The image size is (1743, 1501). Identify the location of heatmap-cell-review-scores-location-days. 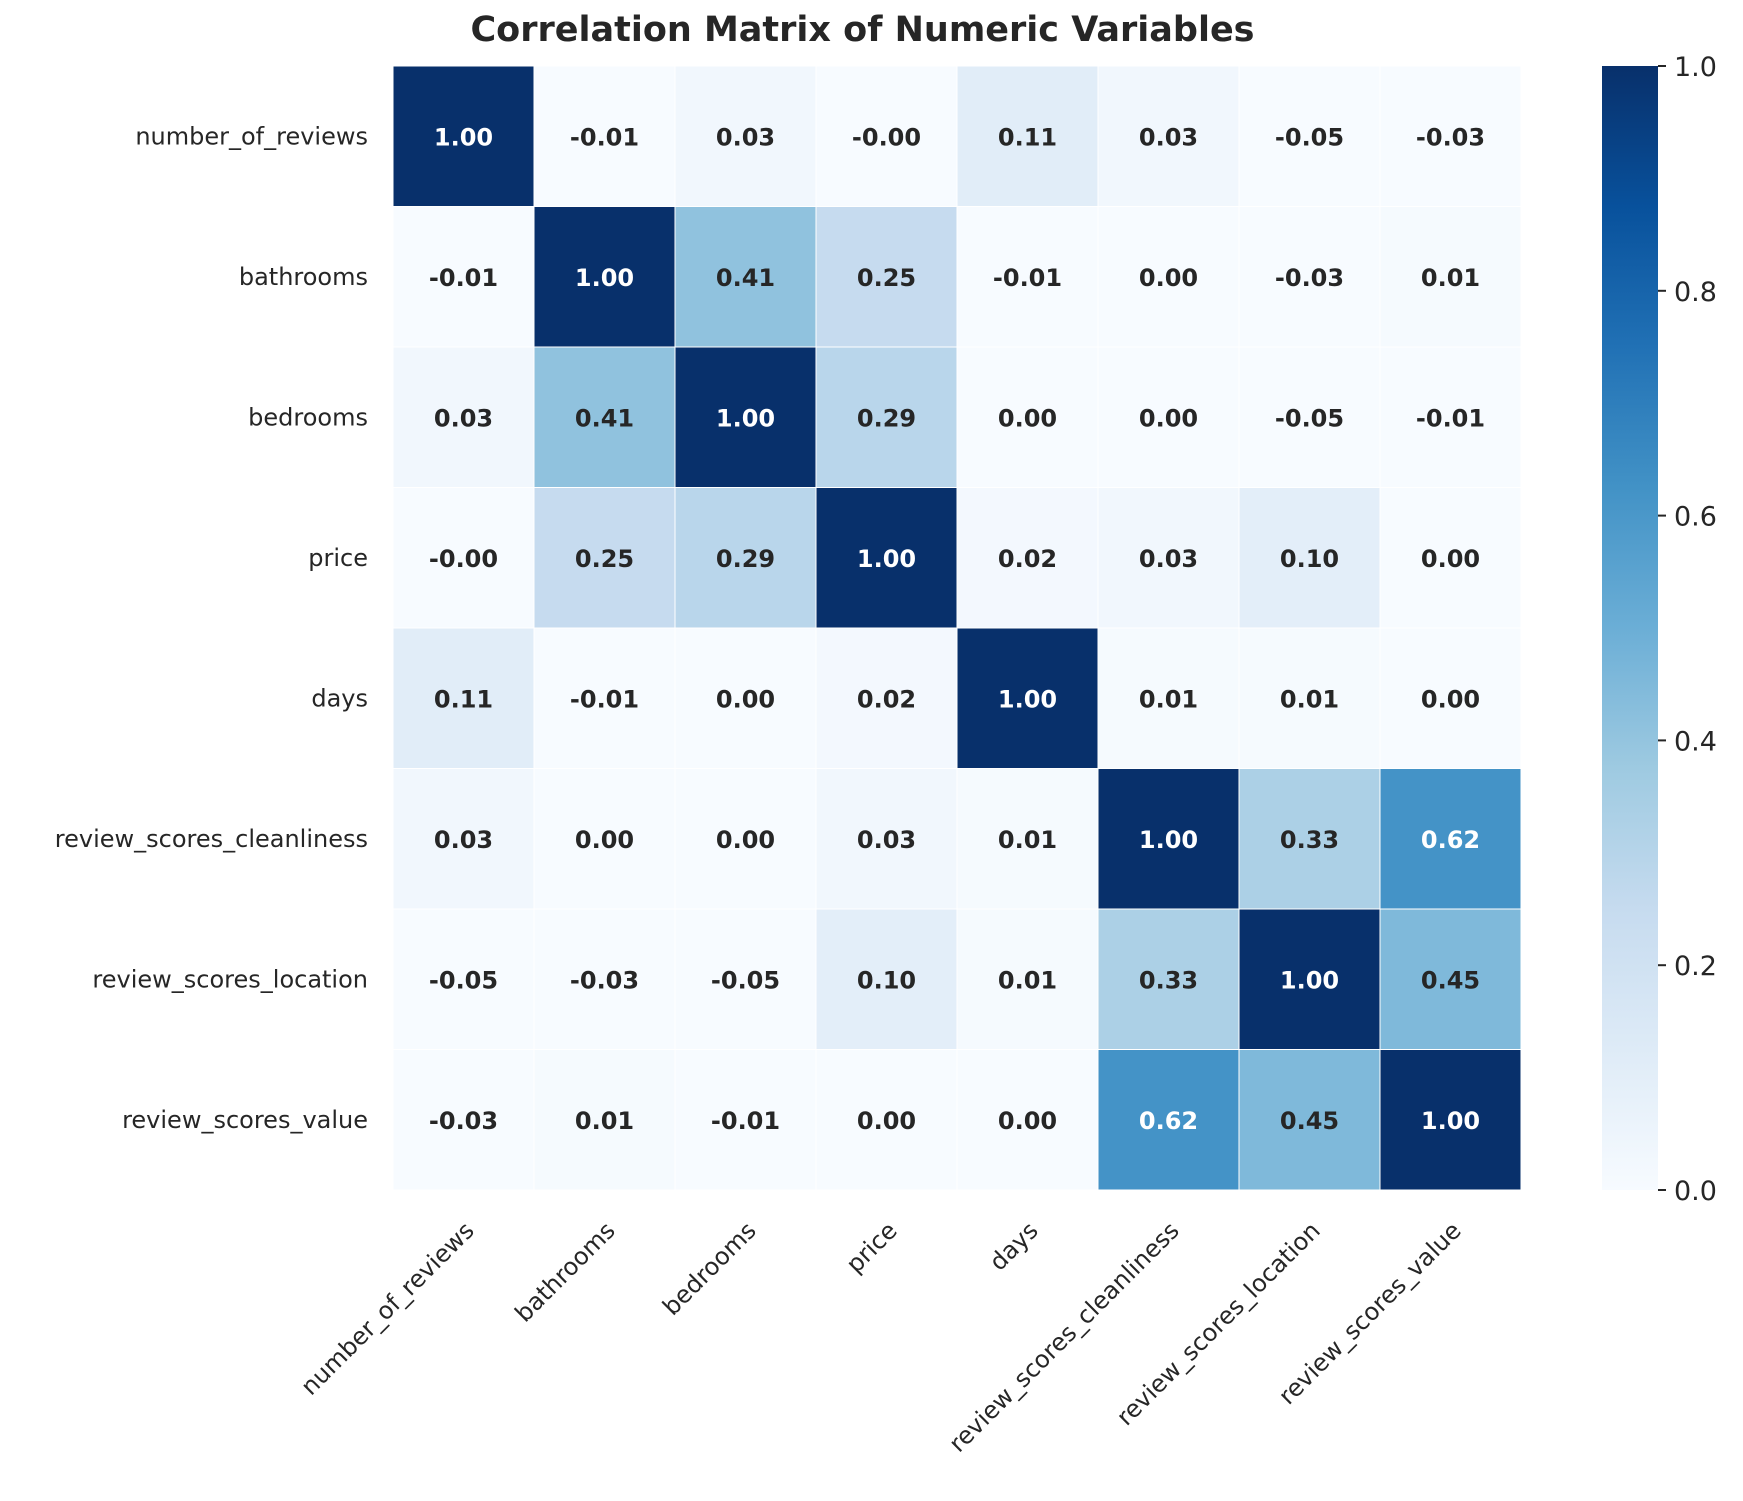
(1027, 979).